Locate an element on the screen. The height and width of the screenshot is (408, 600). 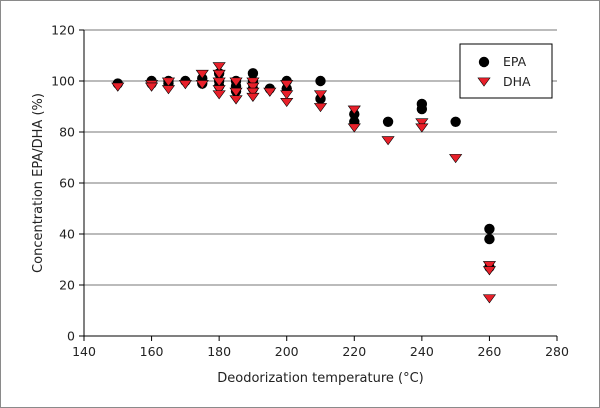
x-tick-label: 220 is located at coordinates (354, 351).